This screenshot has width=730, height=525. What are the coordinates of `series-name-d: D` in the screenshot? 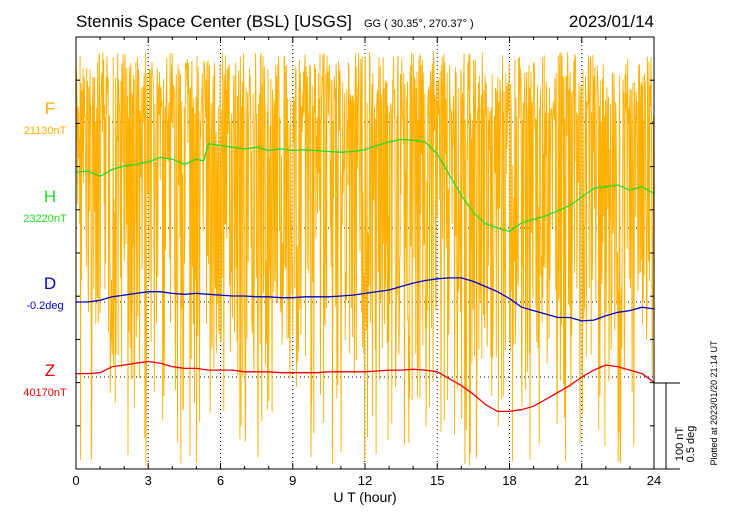 It's located at (50, 283).